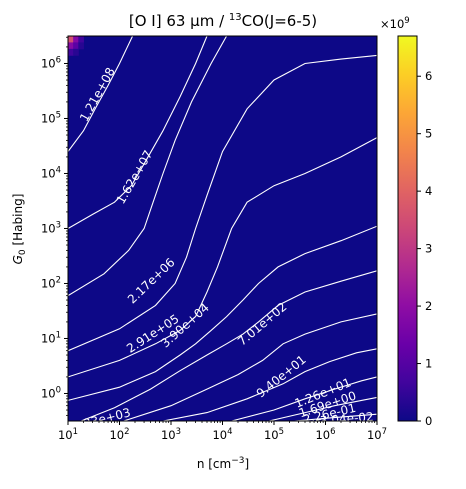  I want to click on contour-label-11: 3.04e-02, so click(347, 419).